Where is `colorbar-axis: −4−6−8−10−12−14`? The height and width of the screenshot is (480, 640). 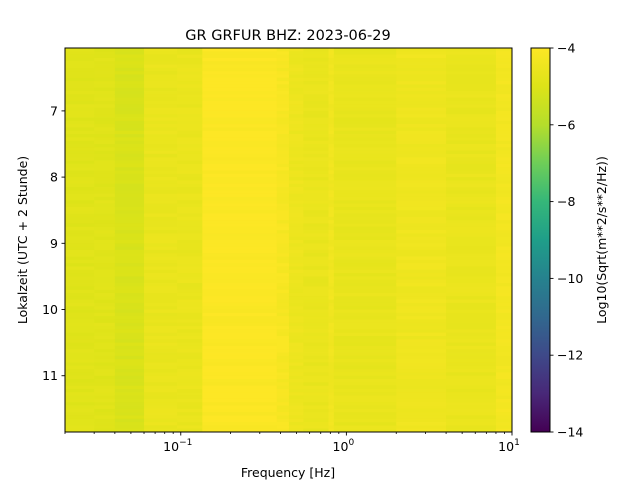 colorbar-axis: −4−6−8−10−12−14 is located at coordinates (566, 240).